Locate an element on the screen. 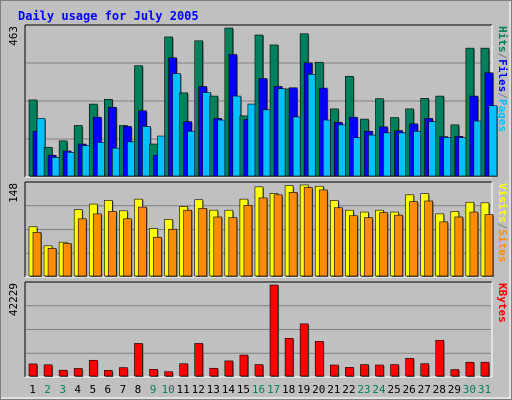 The image size is (512, 400). x-tick-label: 17 is located at coordinates (273, 389).